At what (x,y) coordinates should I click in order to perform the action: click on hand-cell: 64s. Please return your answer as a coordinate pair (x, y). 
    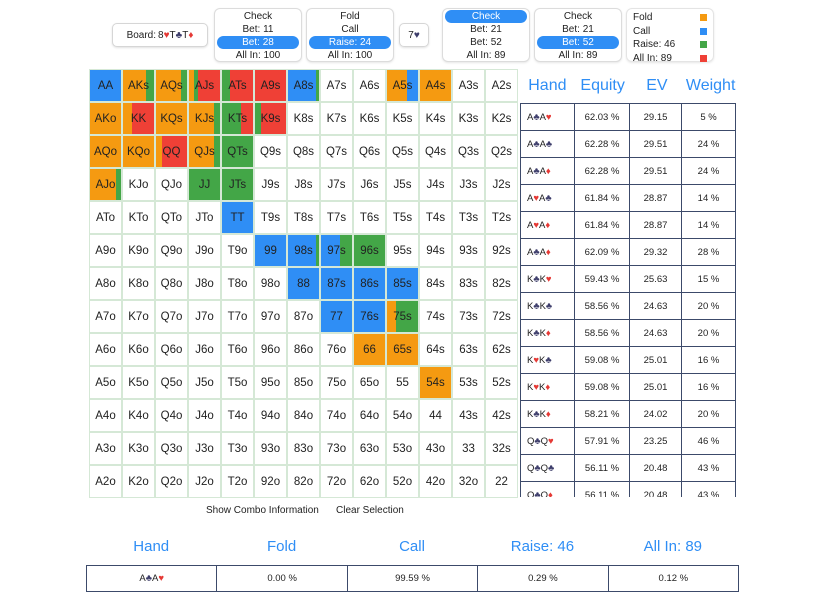
    Looking at the image, I should click on (435, 349).